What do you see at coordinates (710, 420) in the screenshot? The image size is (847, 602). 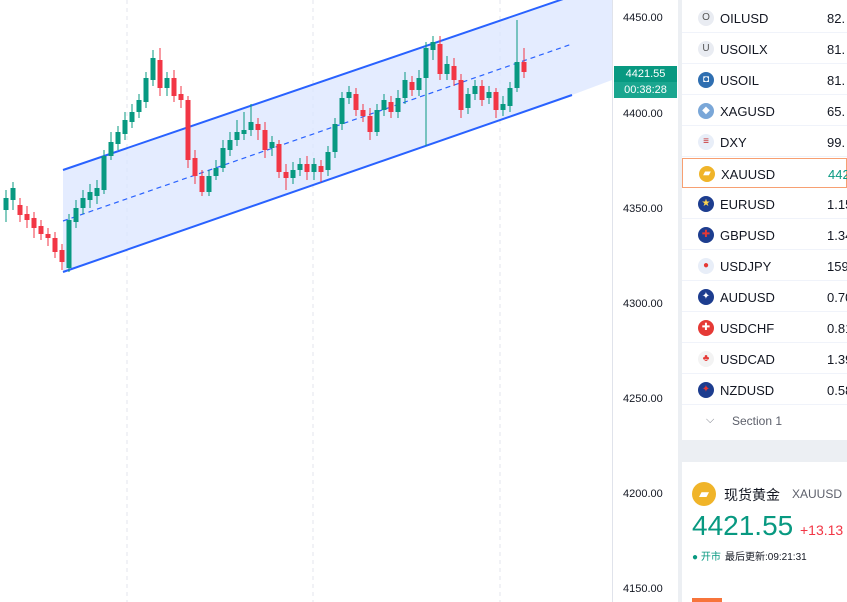 I see `chevron-down-icon: ⌵` at bounding box center [710, 420].